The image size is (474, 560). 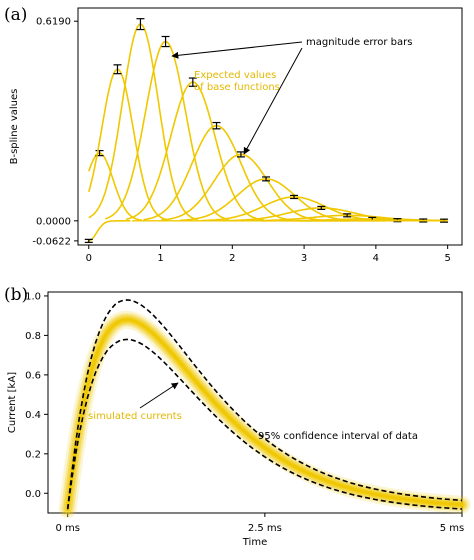 I want to click on y-tick-label: -0.0622, so click(x=51, y=241).